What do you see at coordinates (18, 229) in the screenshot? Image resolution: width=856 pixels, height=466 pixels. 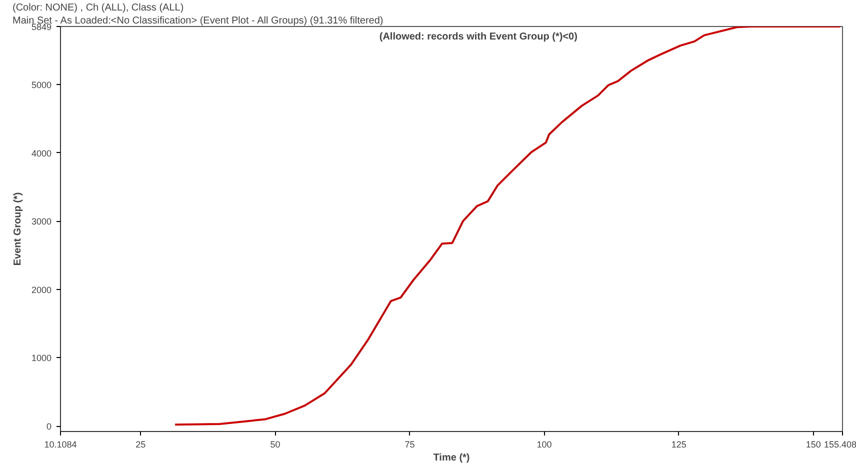 I see `y-axis-title: Event Group (*)` at bounding box center [18, 229].